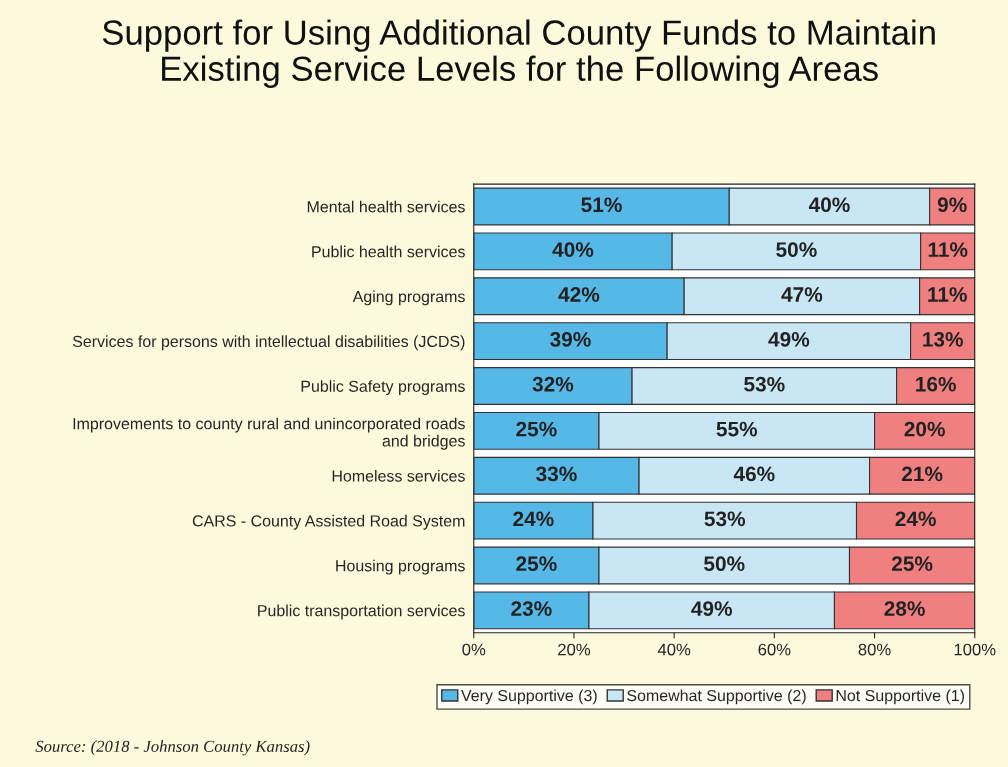 Image resolution: width=1008 pixels, height=767 pixels. What do you see at coordinates (574, 649) in the screenshot?
I see `x-tick-label: 20%` at bounding box center [574, 649].